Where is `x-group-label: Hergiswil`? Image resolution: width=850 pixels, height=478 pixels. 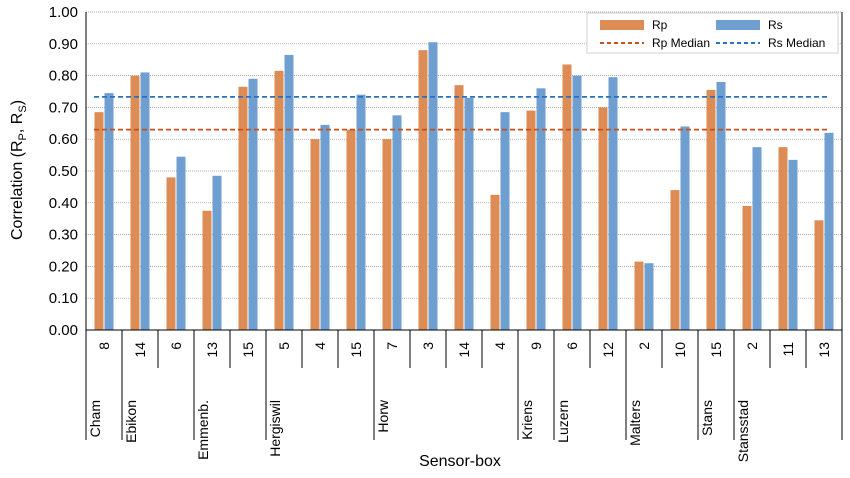
x-group-label: Hergiswil is located at coordinates (275, 428).